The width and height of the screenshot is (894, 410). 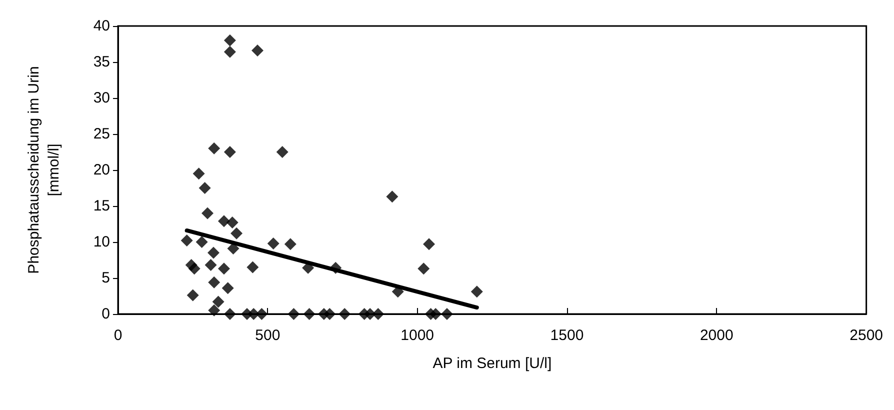 What do you see at coordinates (106, 314) in the screenshot?
I see `y-tick-label: 0` at bounding box center [106, 314].